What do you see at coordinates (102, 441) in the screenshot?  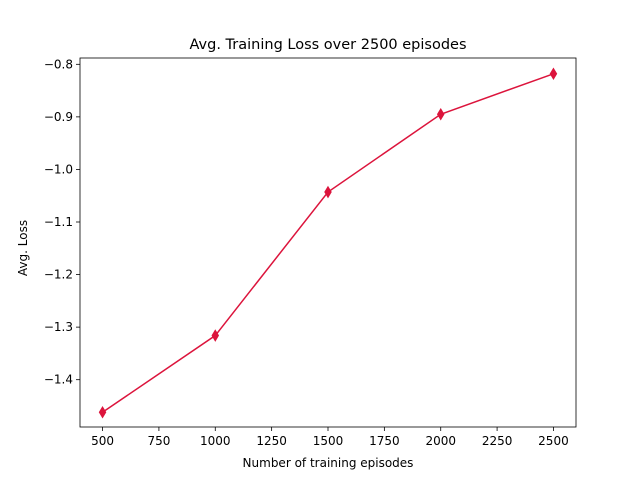 I see `x-tick-label: 500` at bounding box center [102, 441].